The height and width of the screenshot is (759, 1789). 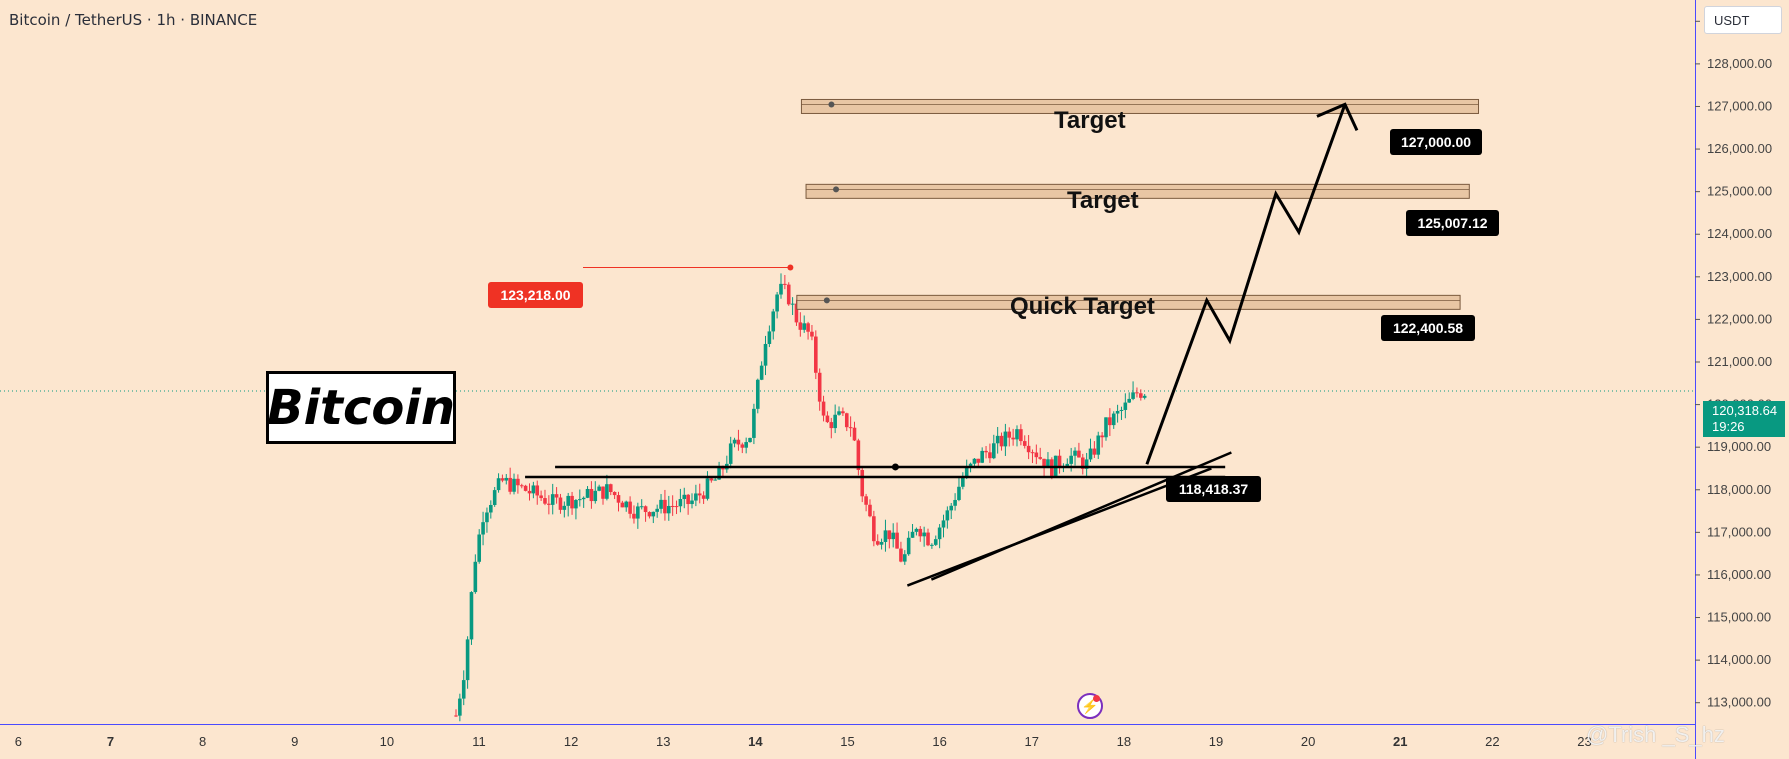 What do you see at coordinates (1213, 489) in the screenshot?
I see `price-tag-118418: 118,418.37` at bounding box center [1213, 489].